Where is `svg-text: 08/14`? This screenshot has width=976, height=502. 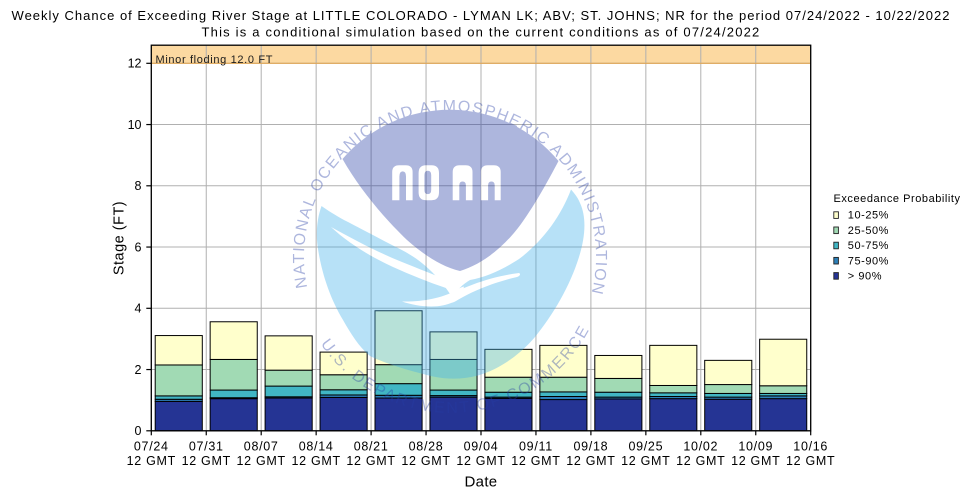 svg-text: 08/14 is located at coordinates (316, 446).